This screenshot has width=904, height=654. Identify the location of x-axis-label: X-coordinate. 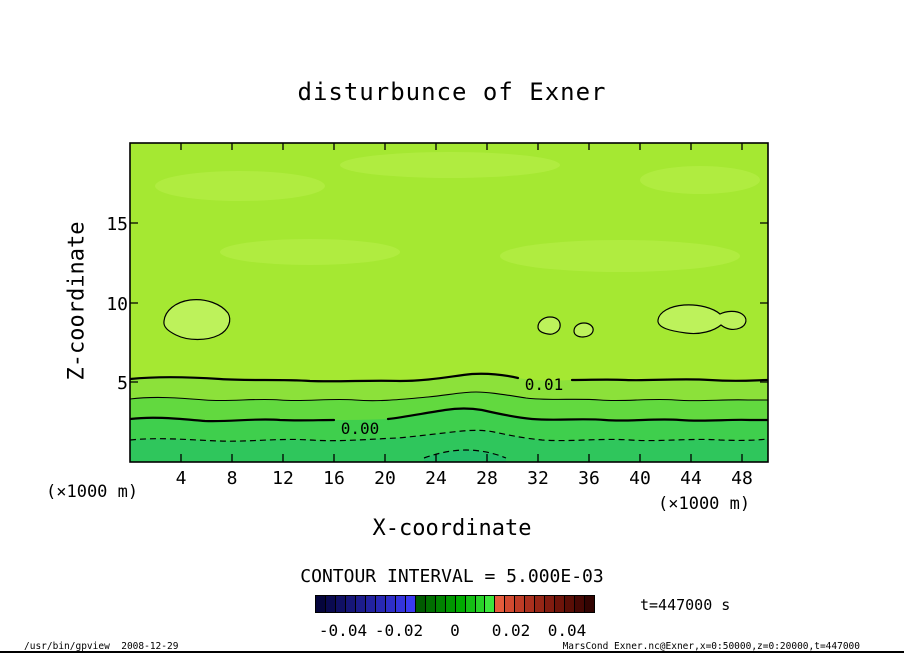
(452, 528).